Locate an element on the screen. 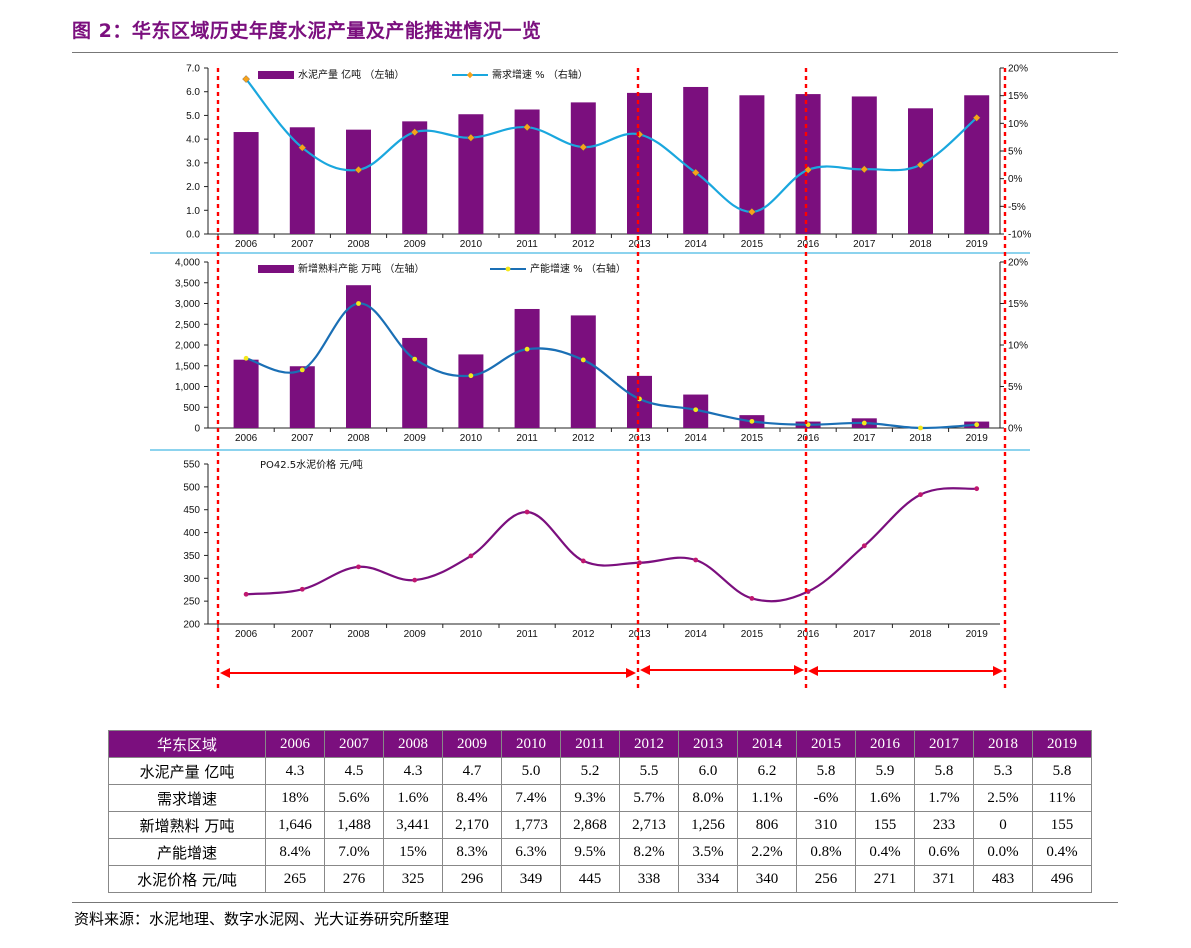  legend-line-label: 产能增速 % （右轴） is located at coordinates (578, 268).